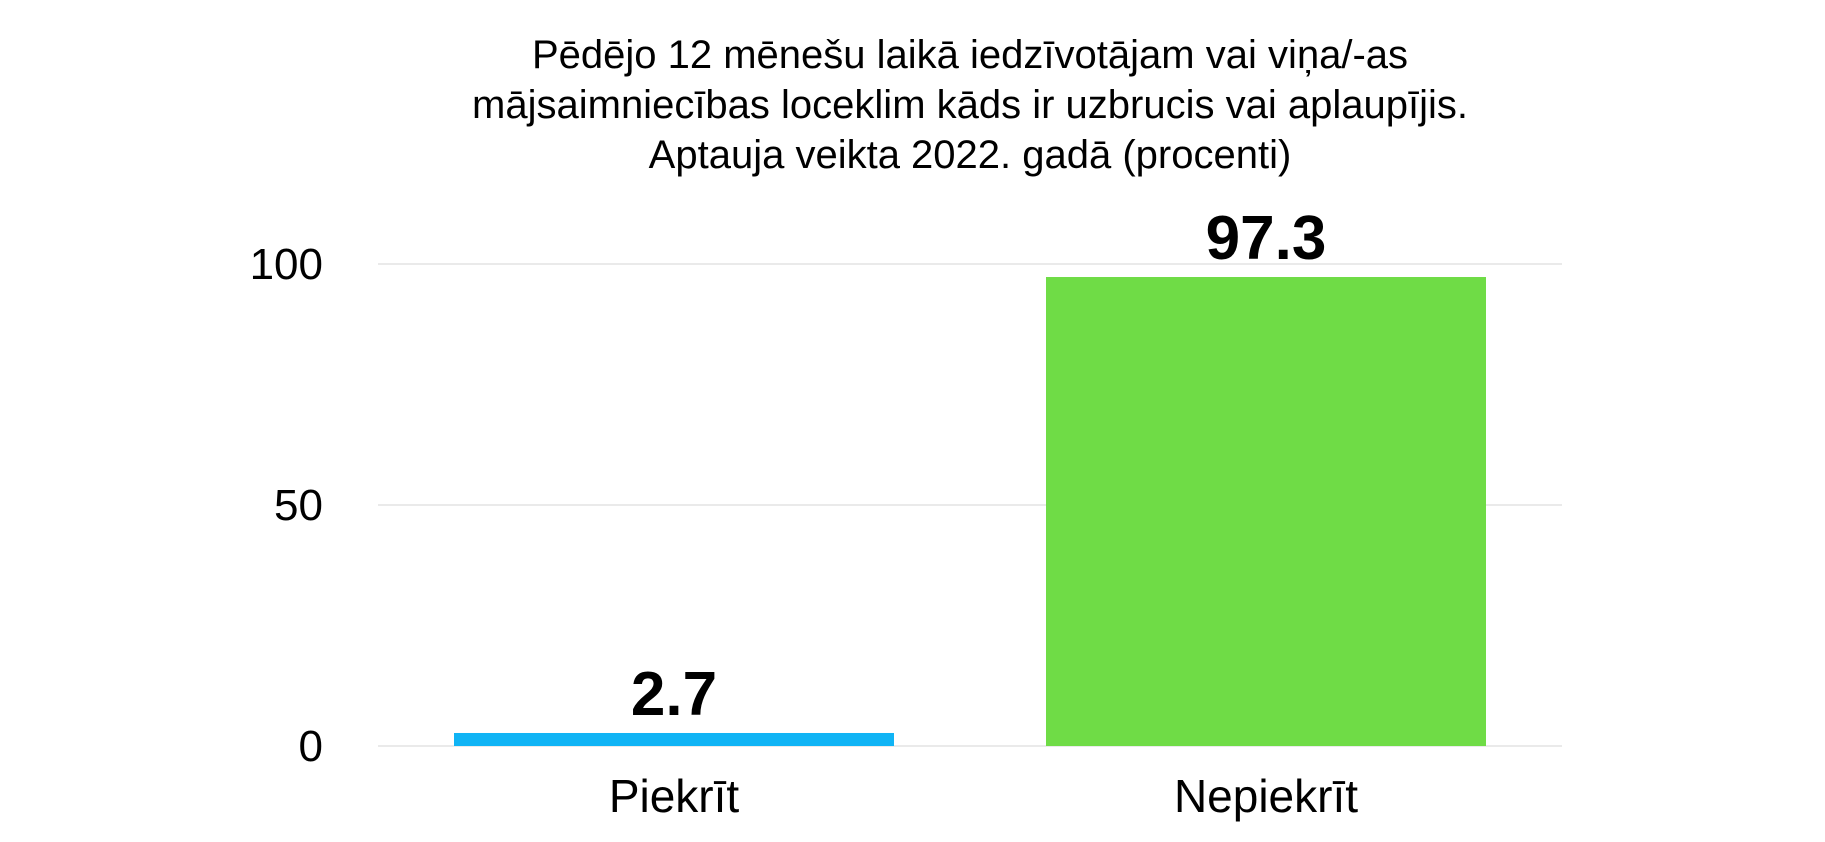  What do you see at coordinates (674, 694) in the screenshot?
I see `value-label: 2.7` at bounding box center [674, 694].